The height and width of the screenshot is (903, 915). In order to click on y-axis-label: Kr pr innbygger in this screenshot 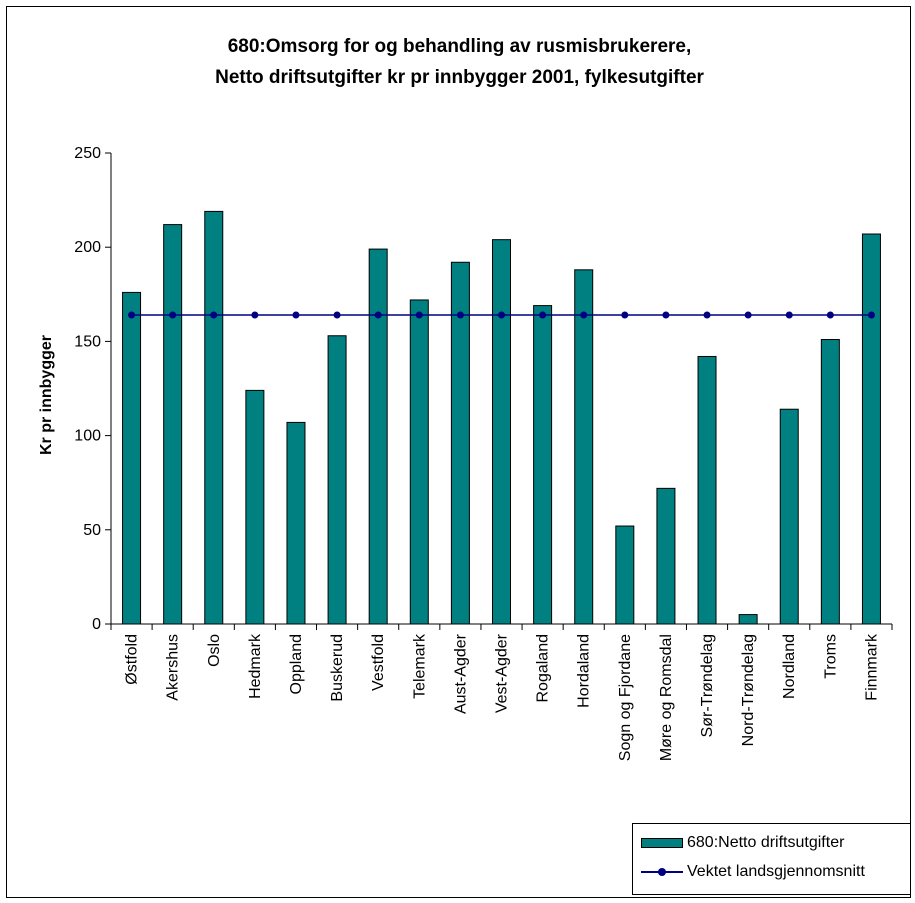, I will do `click(46, 395)`.